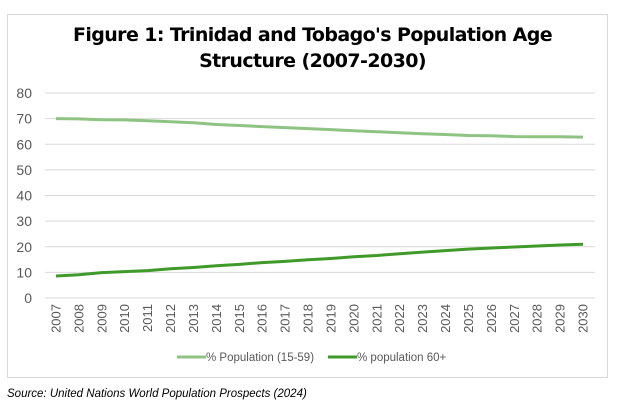 This screenshot has height=409, width=625. I want to click on y-tick-label: 30, so click(24, 221).